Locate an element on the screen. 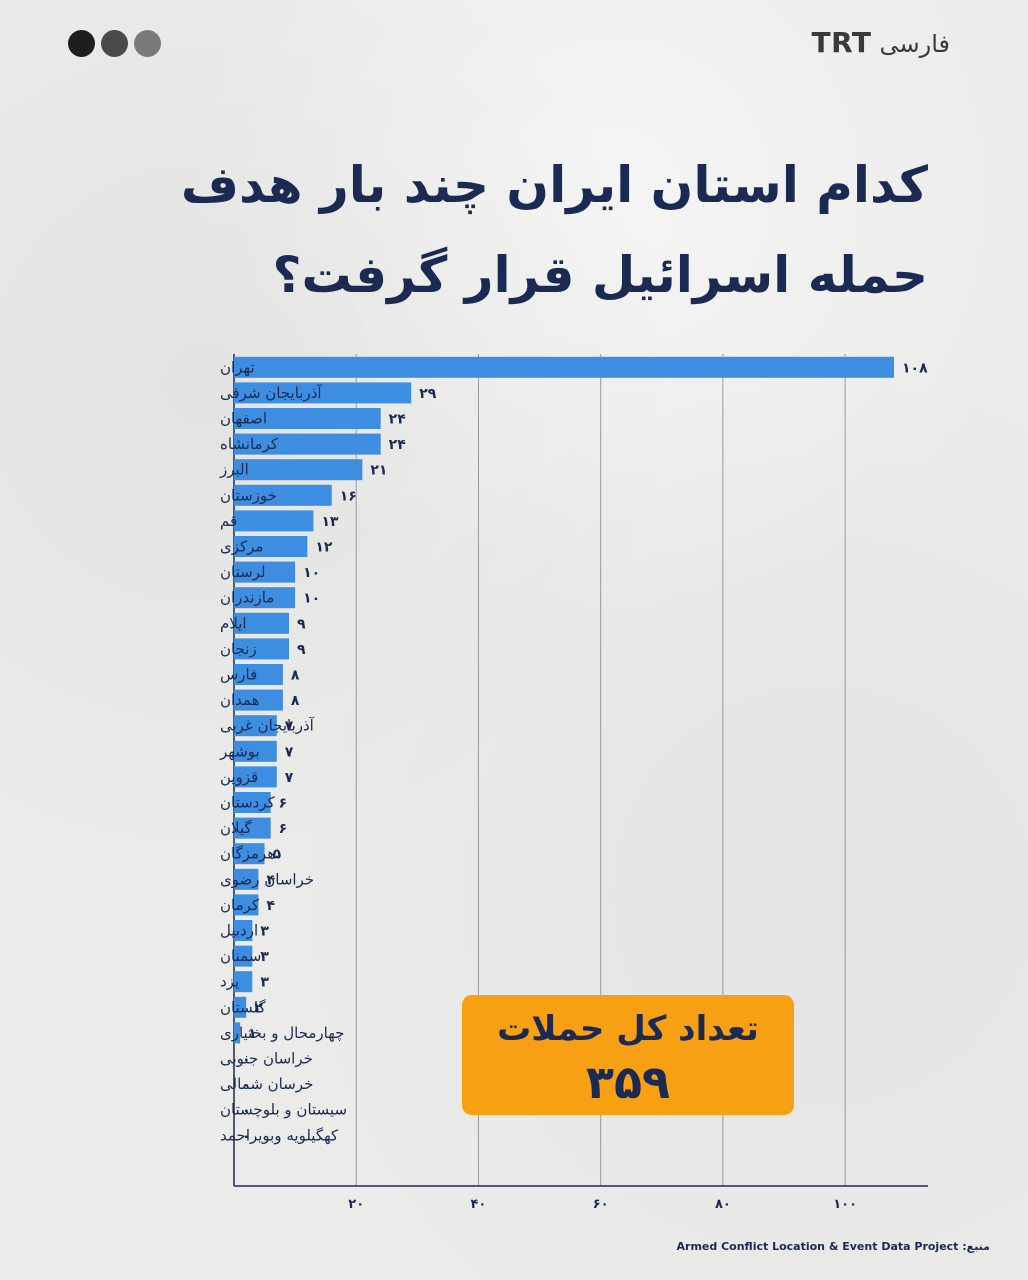 Image resolution: width=1028 pixels, height=1280 pixels. value-label: ۱۶ is located at coordinates (348, 496).